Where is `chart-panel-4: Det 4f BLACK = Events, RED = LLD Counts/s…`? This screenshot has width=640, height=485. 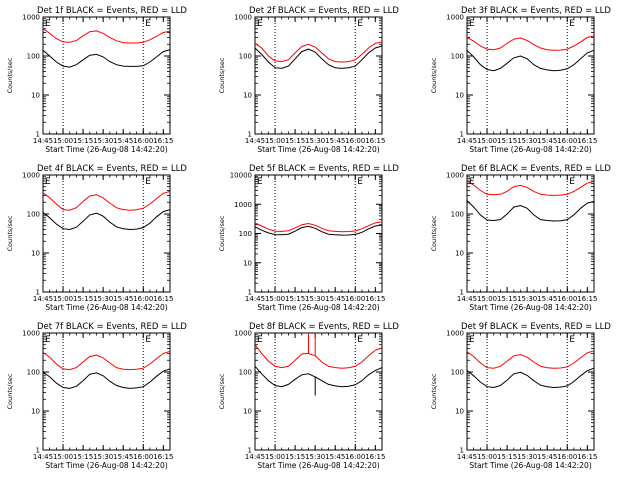 chart-panel-4: Det 4f BLACK = Events, RED = LLD Counts/s… is located at coordinates (96, 238).